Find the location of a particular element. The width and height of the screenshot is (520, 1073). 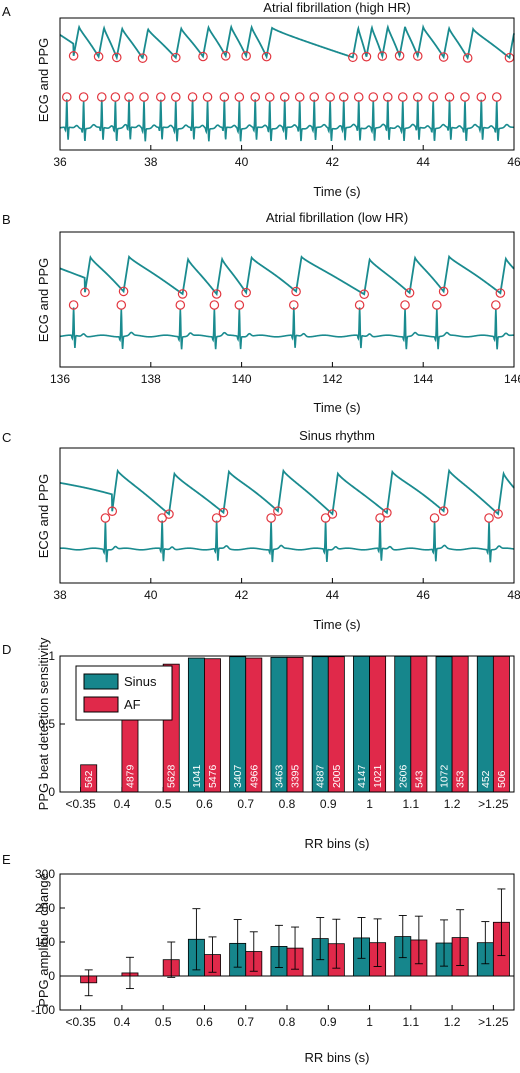

x-tick-label: 0.5 is located at coordinates (163, 804).